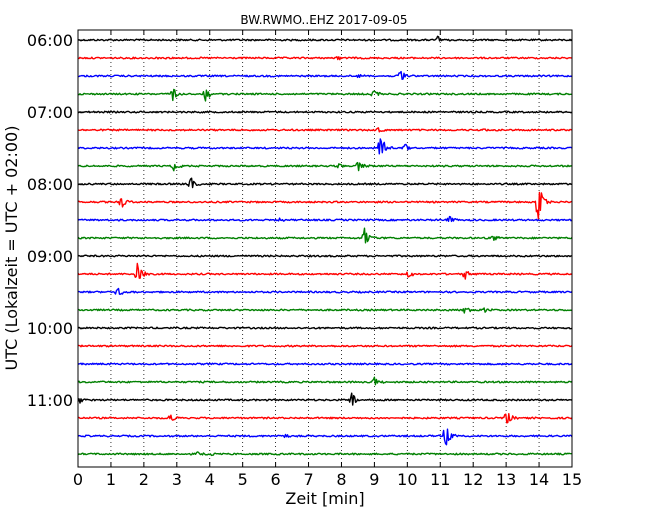 Image resolution: width=650 pixels, height=520 pixels. I want to click on x-tick-label: 8, so click(341, 479).